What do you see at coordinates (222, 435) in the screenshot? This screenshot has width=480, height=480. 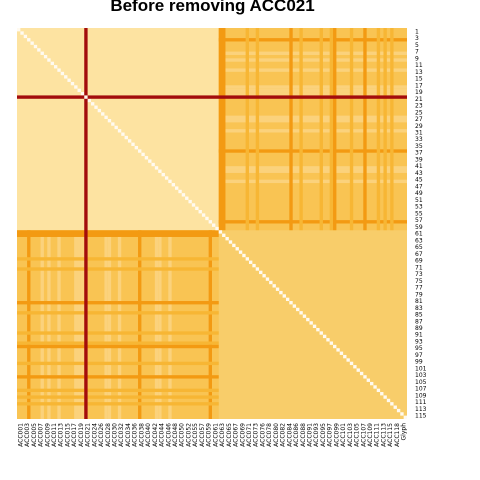 I see `x-tick-label: ACC063` at bounding box center [222, 435].